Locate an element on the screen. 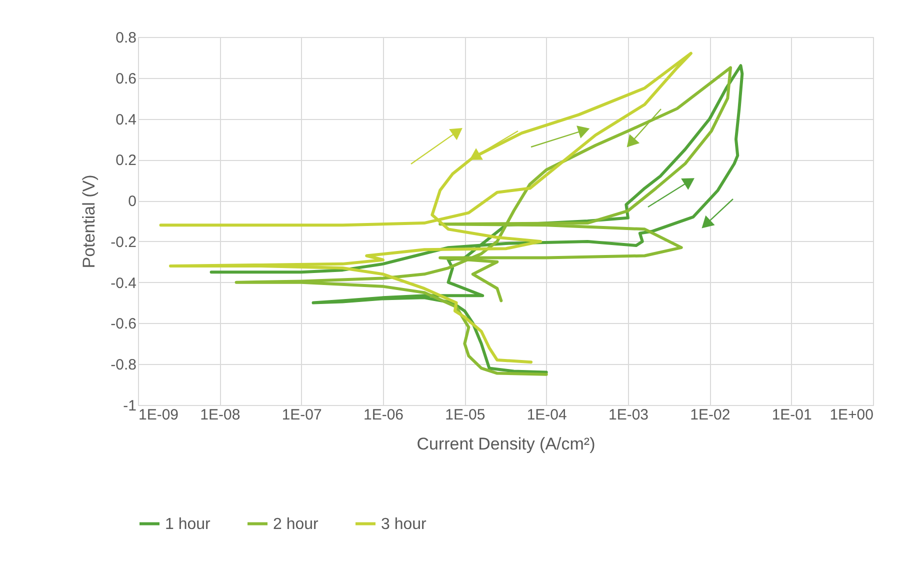  y-tick-label: 0.8 is located at coordinates (126, 38).